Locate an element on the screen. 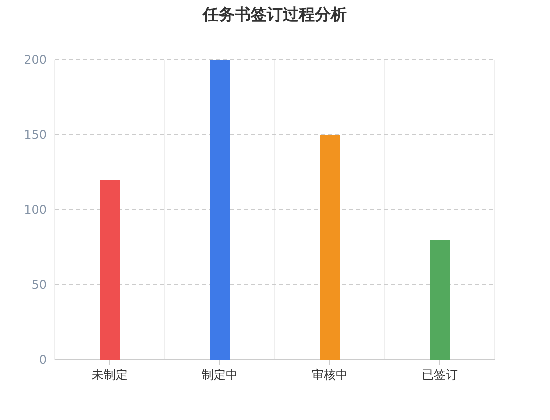 This screenshot has height=420, width=550. x-tick-label: 已签订 is located at coordinates (440, 375).